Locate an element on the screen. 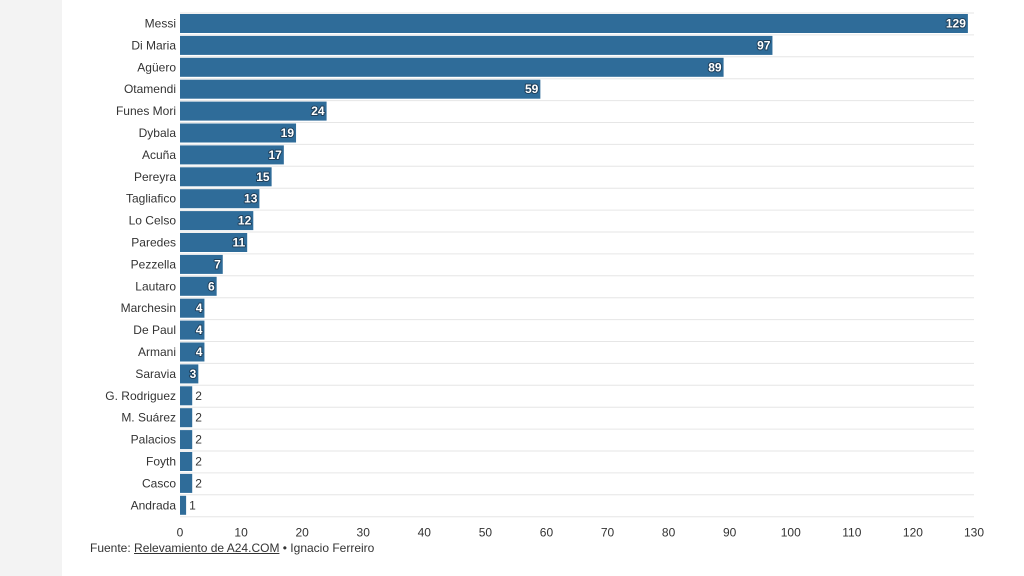 Image resolution: width=1024 pixels, height=576 pixels. value-label: 6 is located at coordinates (211, 286).